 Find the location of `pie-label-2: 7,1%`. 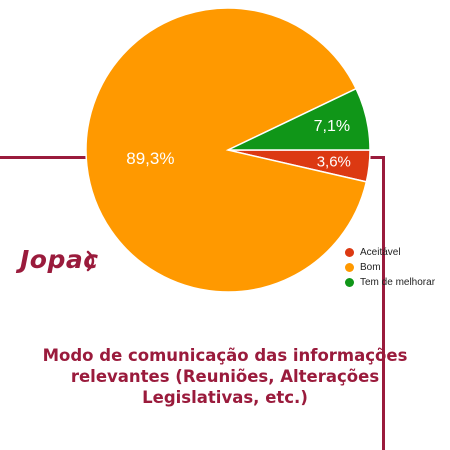

pie-label-2: 7,1% is located at coordinates (332, 126).